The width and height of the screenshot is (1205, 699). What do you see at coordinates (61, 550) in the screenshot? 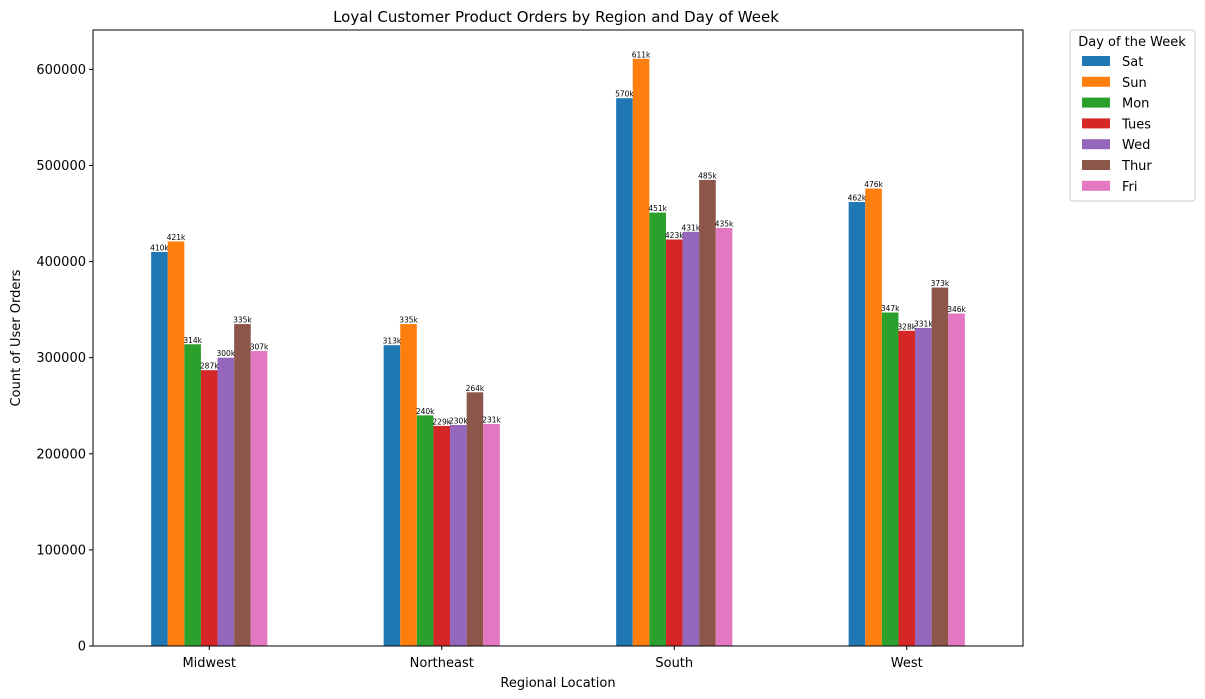
I see `y-tick-label: 100000` at bounding box center [61, 550].